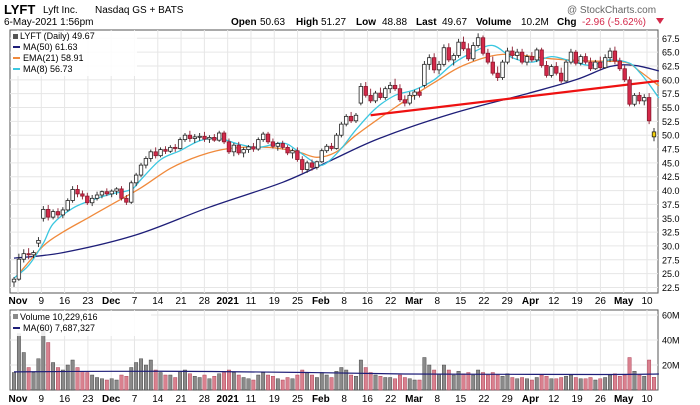  I want to click on x-tick-label: 16, so click(65, 301).